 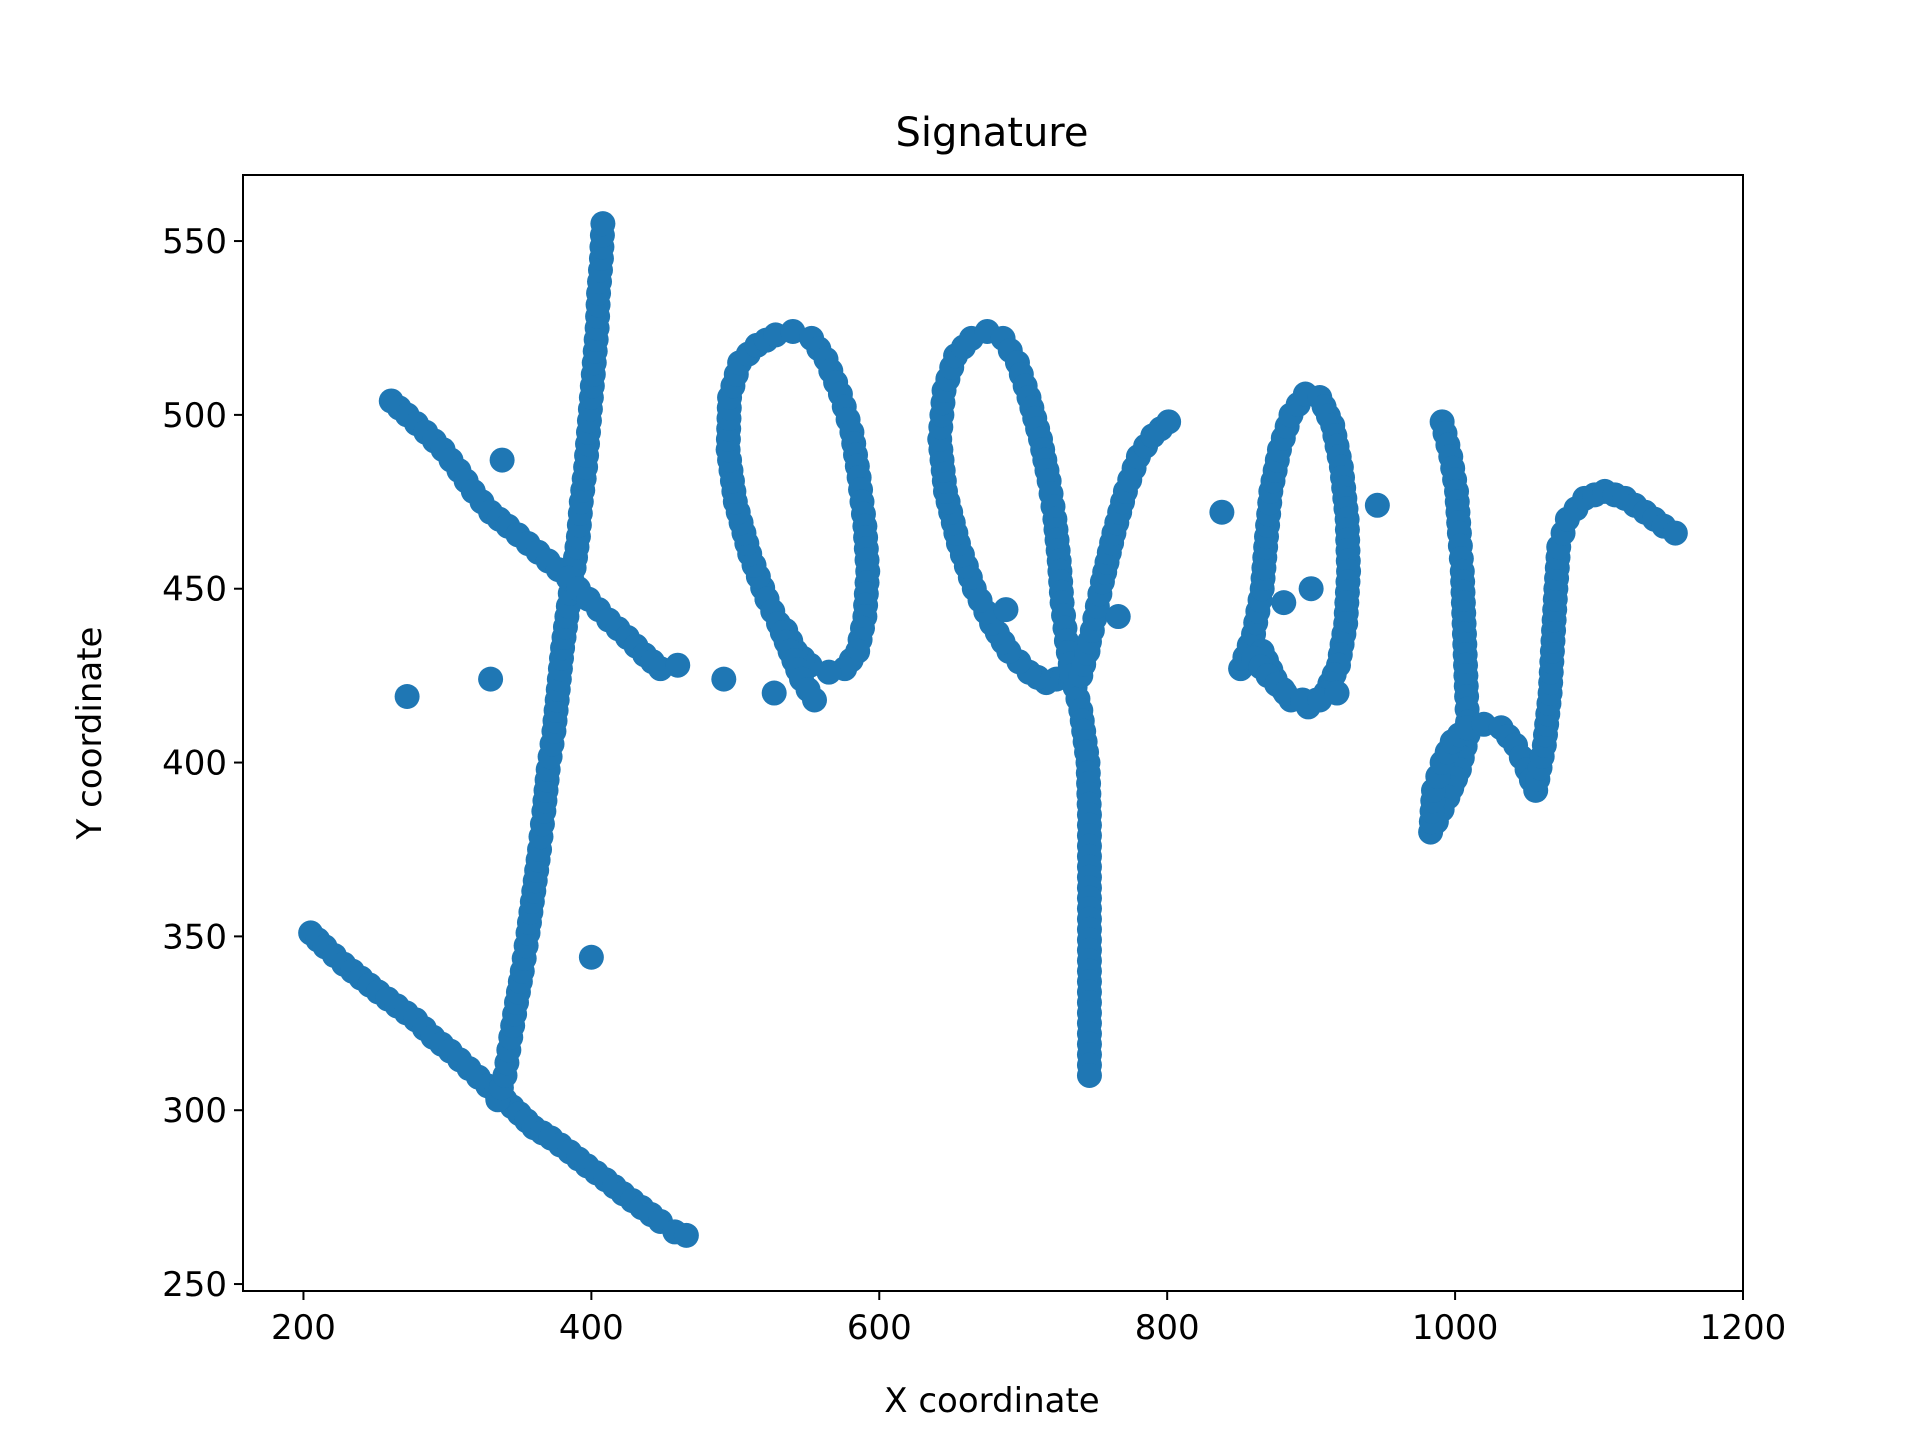 I want to click on x-tick-label: 600, so click(x=879, y=1328).